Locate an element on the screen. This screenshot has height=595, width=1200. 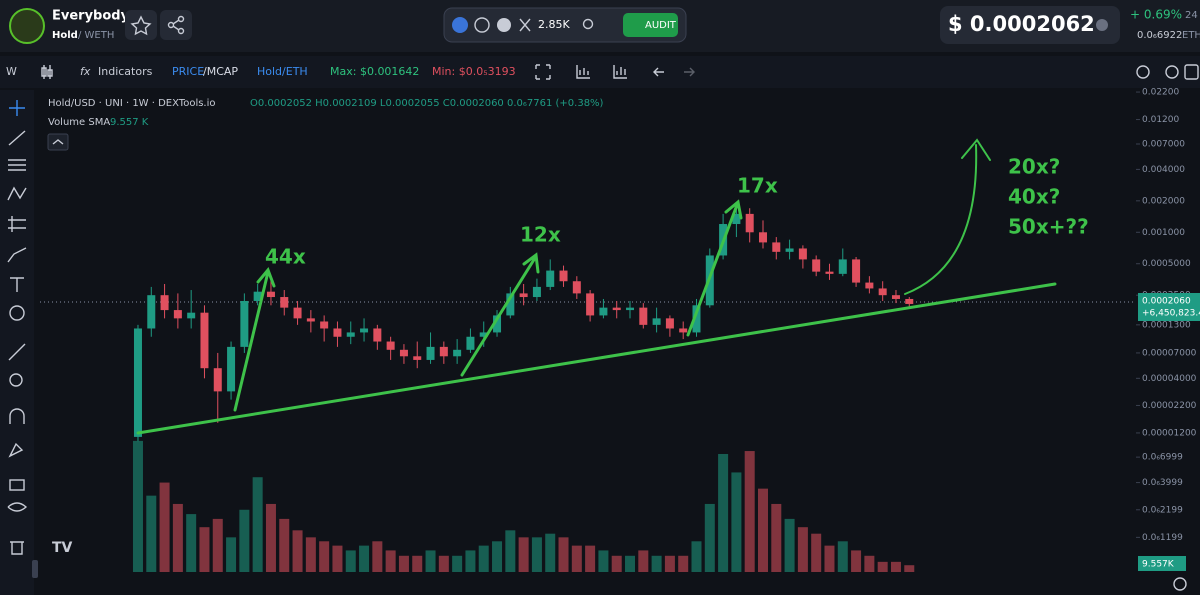
snapshot-button is located at coordinates (1191, 72).